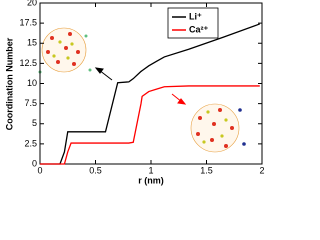 The width and height of the screenshot is (320, 240). Describe the element at coordinates (32, 83) in the screenshot. I see `y-tick-label: 10` at that location.